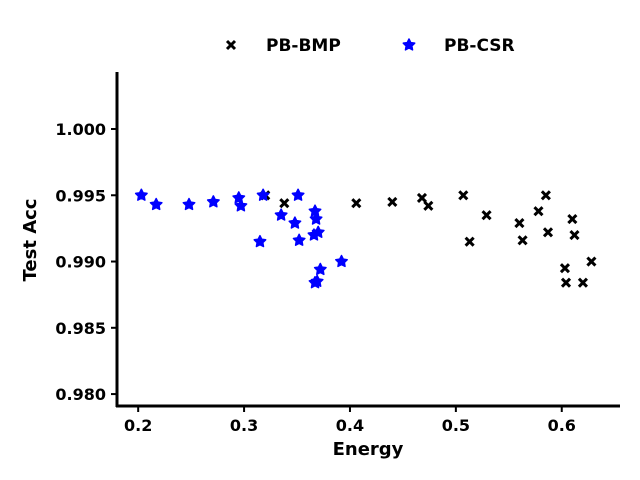  I want to click on series-pb-csr, so click(241, 238).